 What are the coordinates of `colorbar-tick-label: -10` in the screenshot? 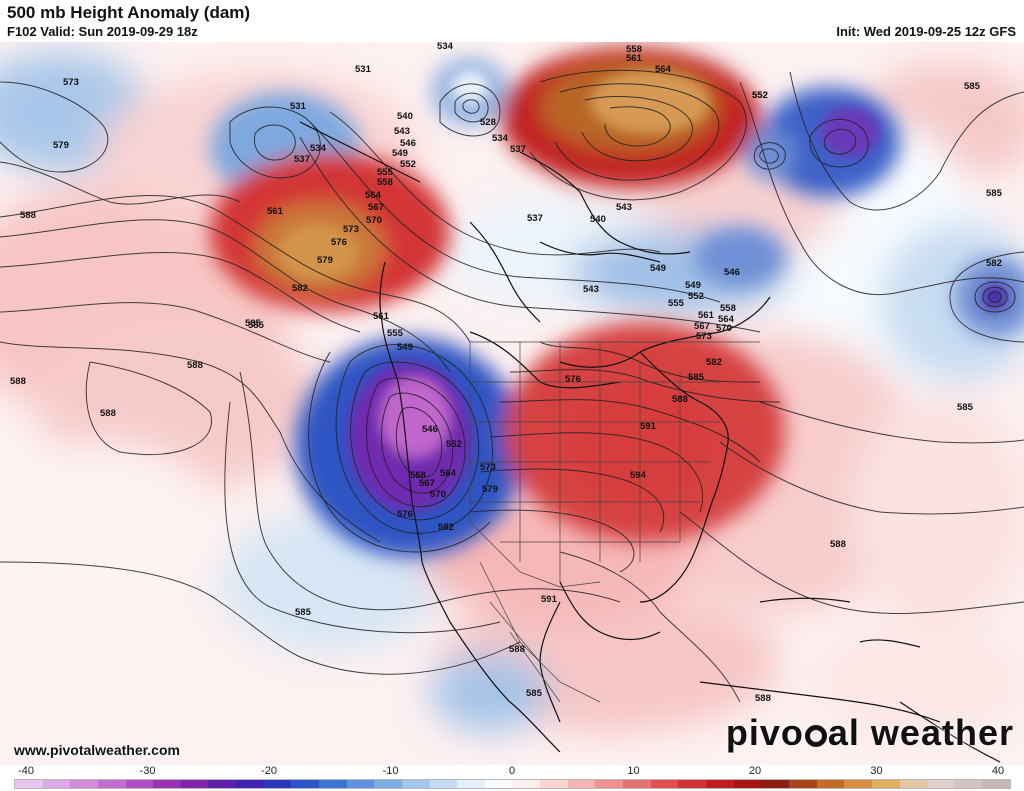 It's located at (390, 771).